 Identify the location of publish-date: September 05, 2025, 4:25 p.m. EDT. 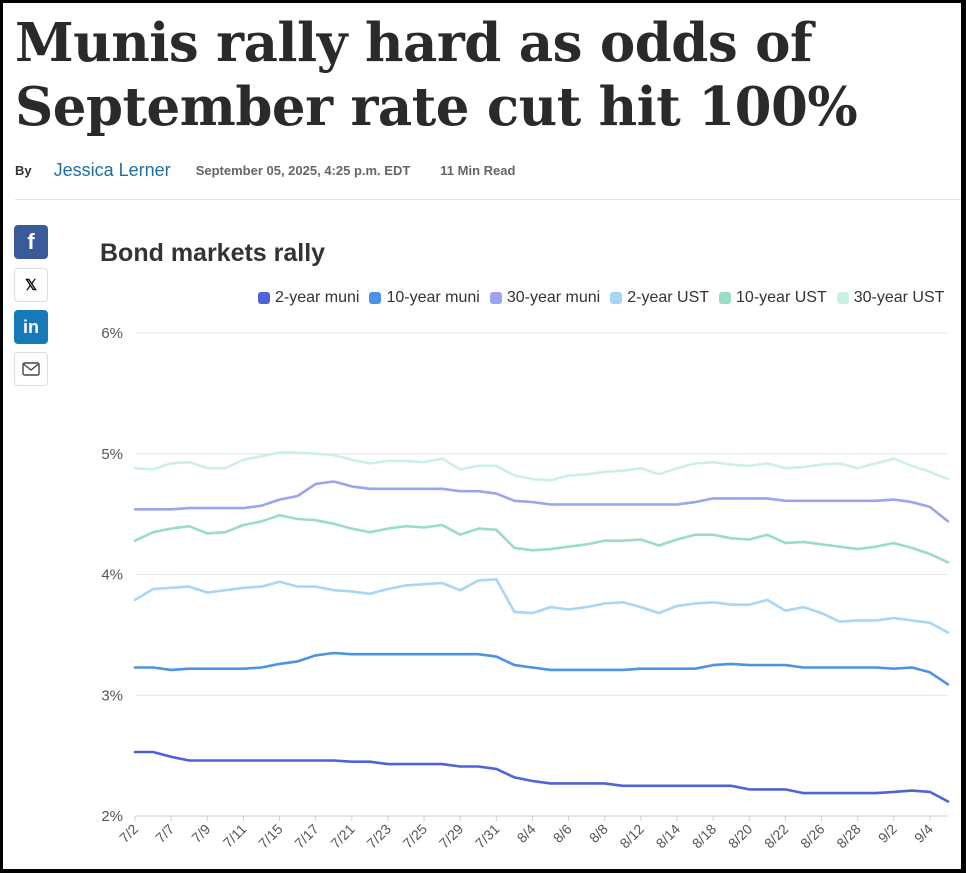
(303, 170).